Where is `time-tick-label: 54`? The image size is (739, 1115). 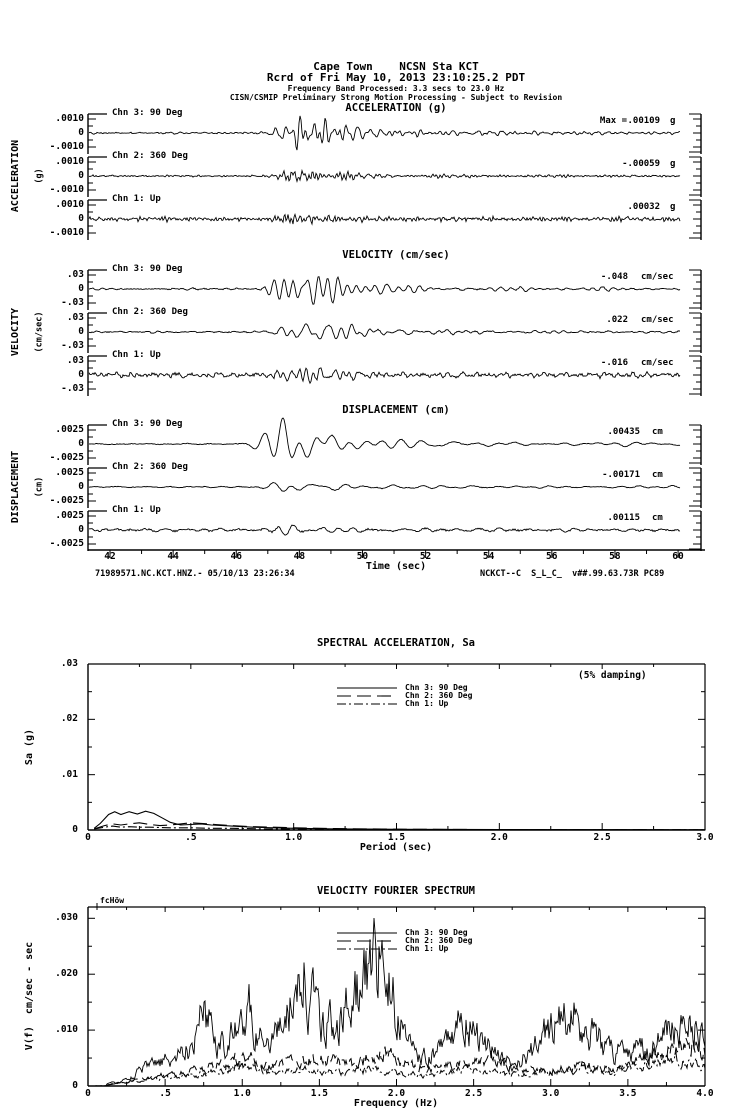
time-tick-label: 54 is located at coordinates (488, 556).